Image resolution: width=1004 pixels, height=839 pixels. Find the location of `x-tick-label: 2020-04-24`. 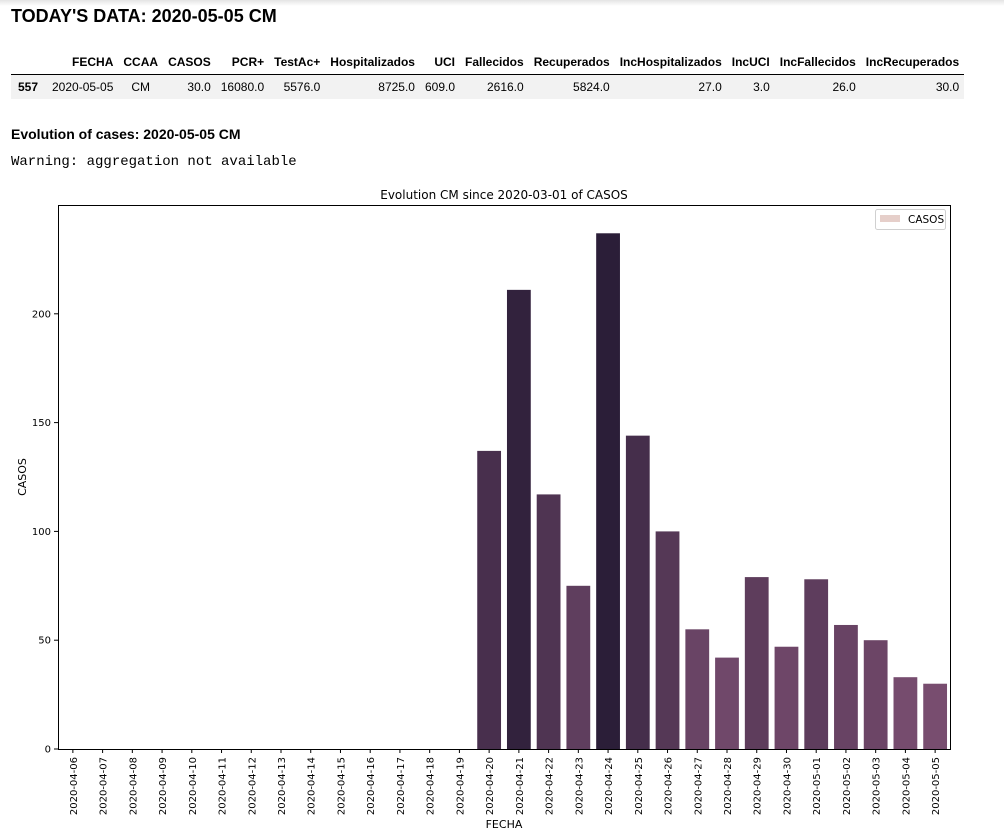

x-tick-label: 2020-04-24 is located at coordinates (609, 786).